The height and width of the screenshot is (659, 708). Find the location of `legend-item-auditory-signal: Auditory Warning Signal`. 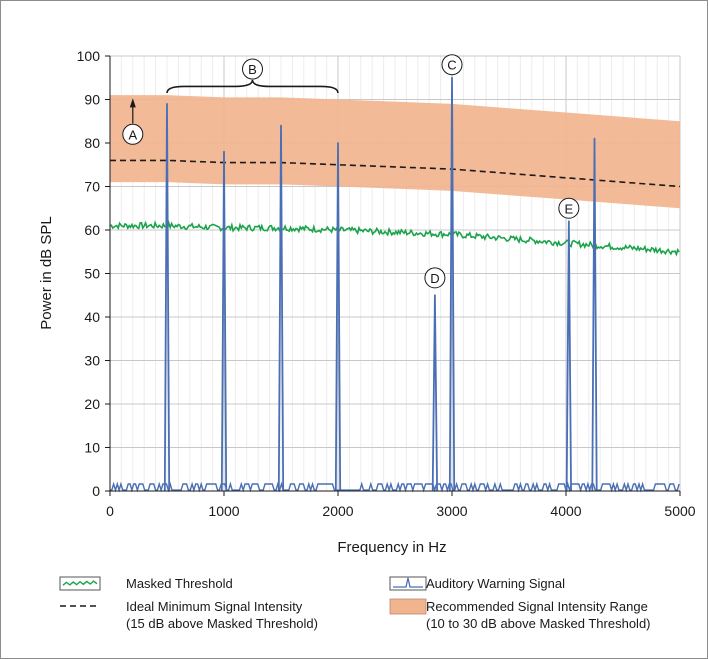

legend-item-auditory-signal: Auditory Warning Signal is located at coordinates (477, 583).